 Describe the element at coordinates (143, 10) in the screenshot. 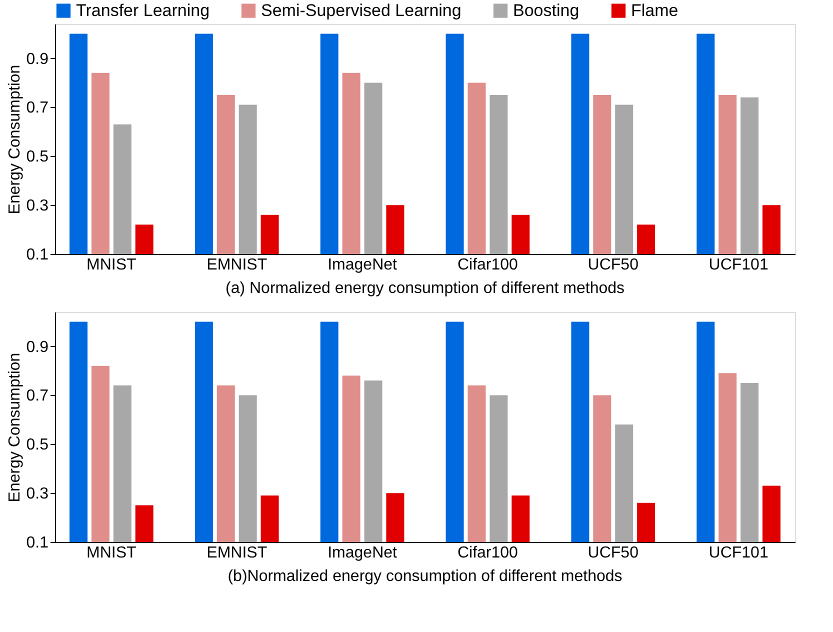

I see `legend-label: Transfer Learning` at that location.